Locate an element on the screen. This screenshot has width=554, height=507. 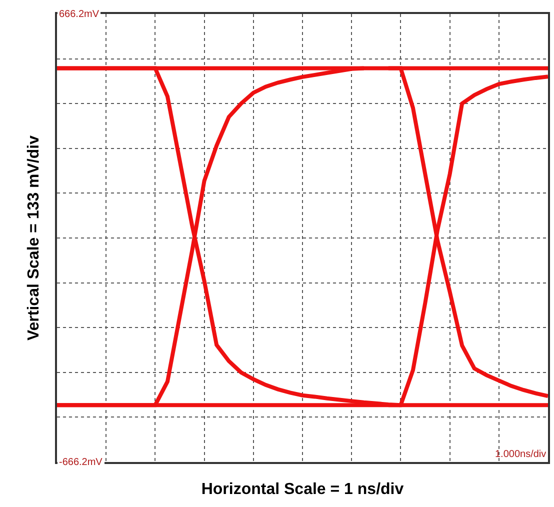
y-axis-title: Vertical Scale = 133 mV/div is located at coordinates (33, 238).